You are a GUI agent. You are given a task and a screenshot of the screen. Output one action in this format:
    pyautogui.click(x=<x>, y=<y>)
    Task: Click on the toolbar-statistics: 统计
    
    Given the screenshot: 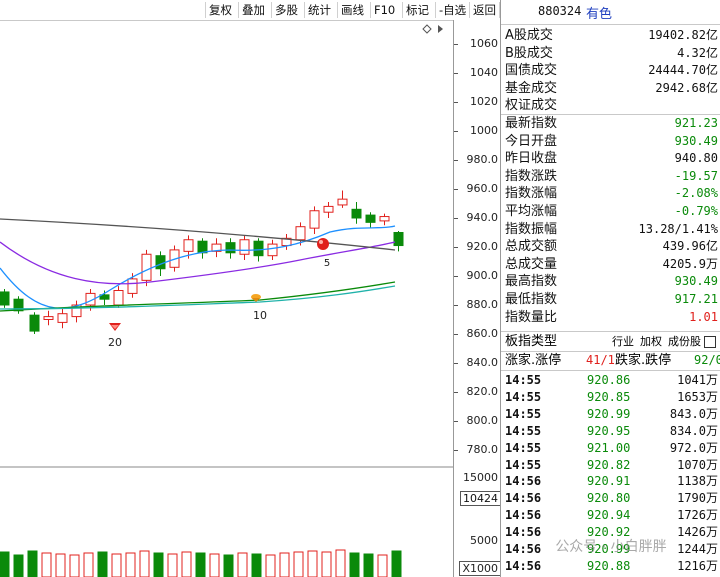 What is the action you would take?
    pyautogui.click(x=319, y=10)
    